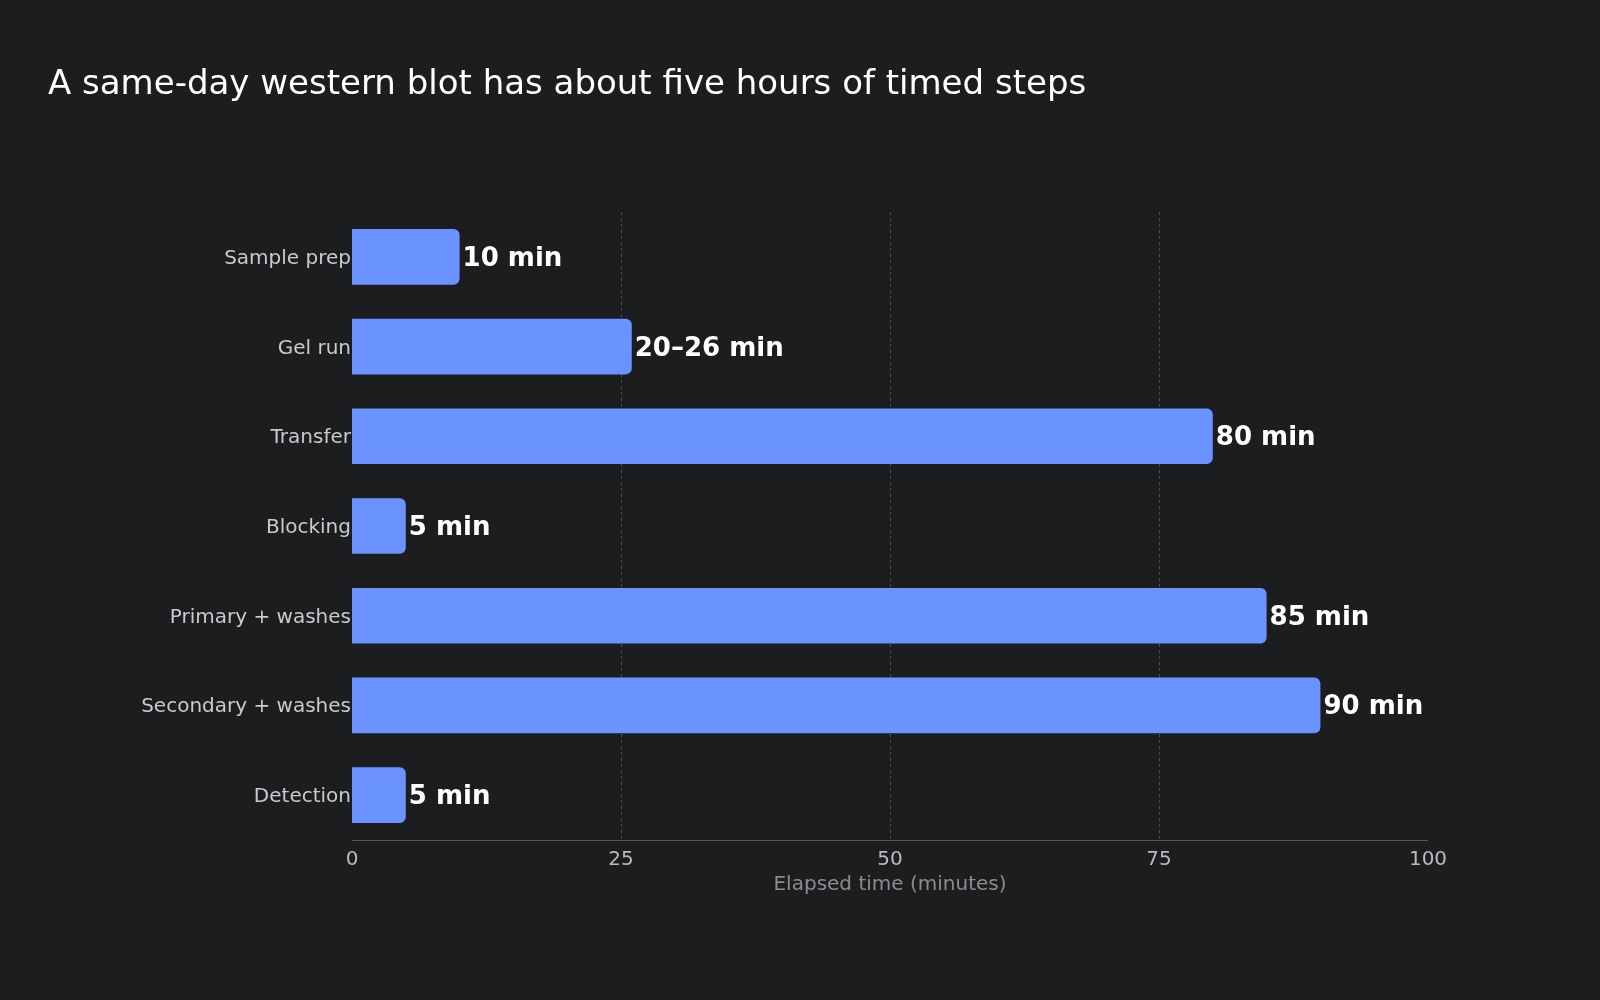 The image size is (1600, 1000). I want to click on data-label: 90 min, so click(1373, 705).